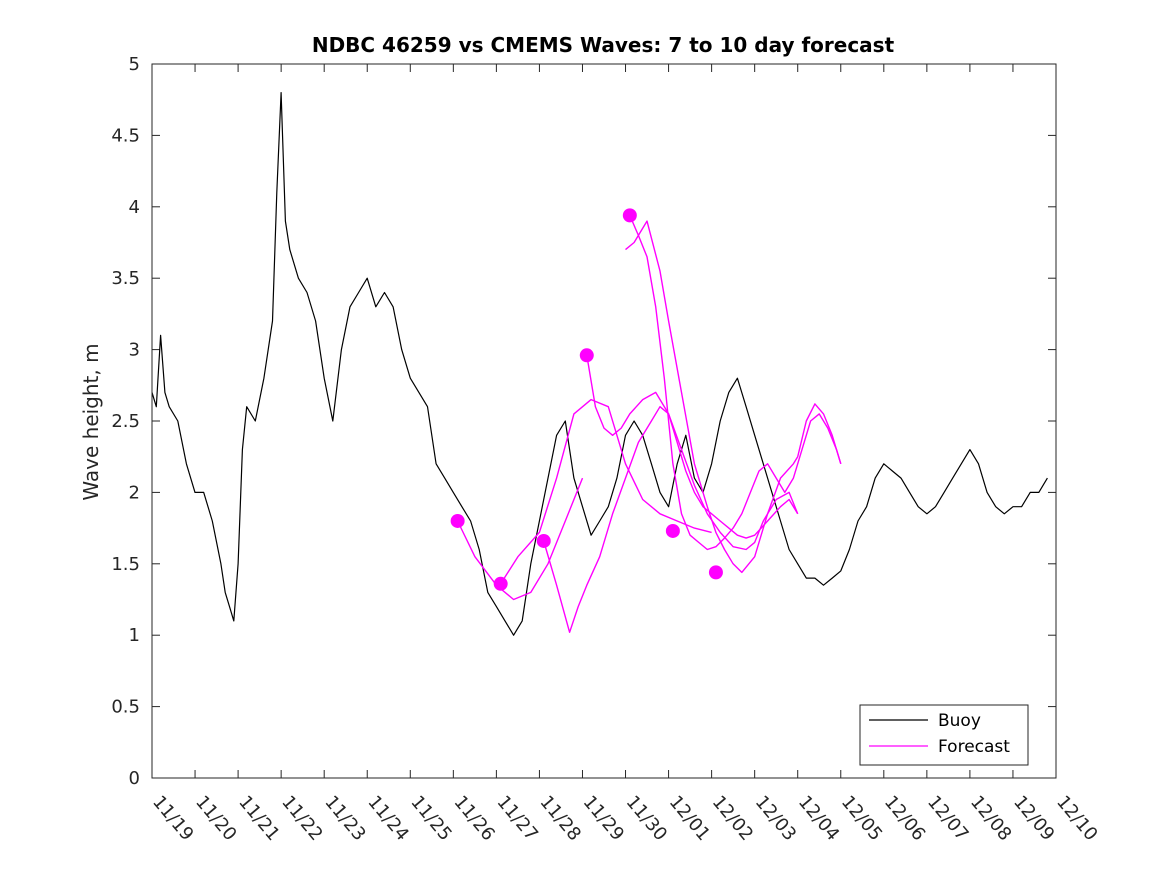 The image size is (1167, 875). What do you see at coordinates (134, 635) in the screenshot?
I see `y-tick-label: 1` at bounding box center [134, 635].